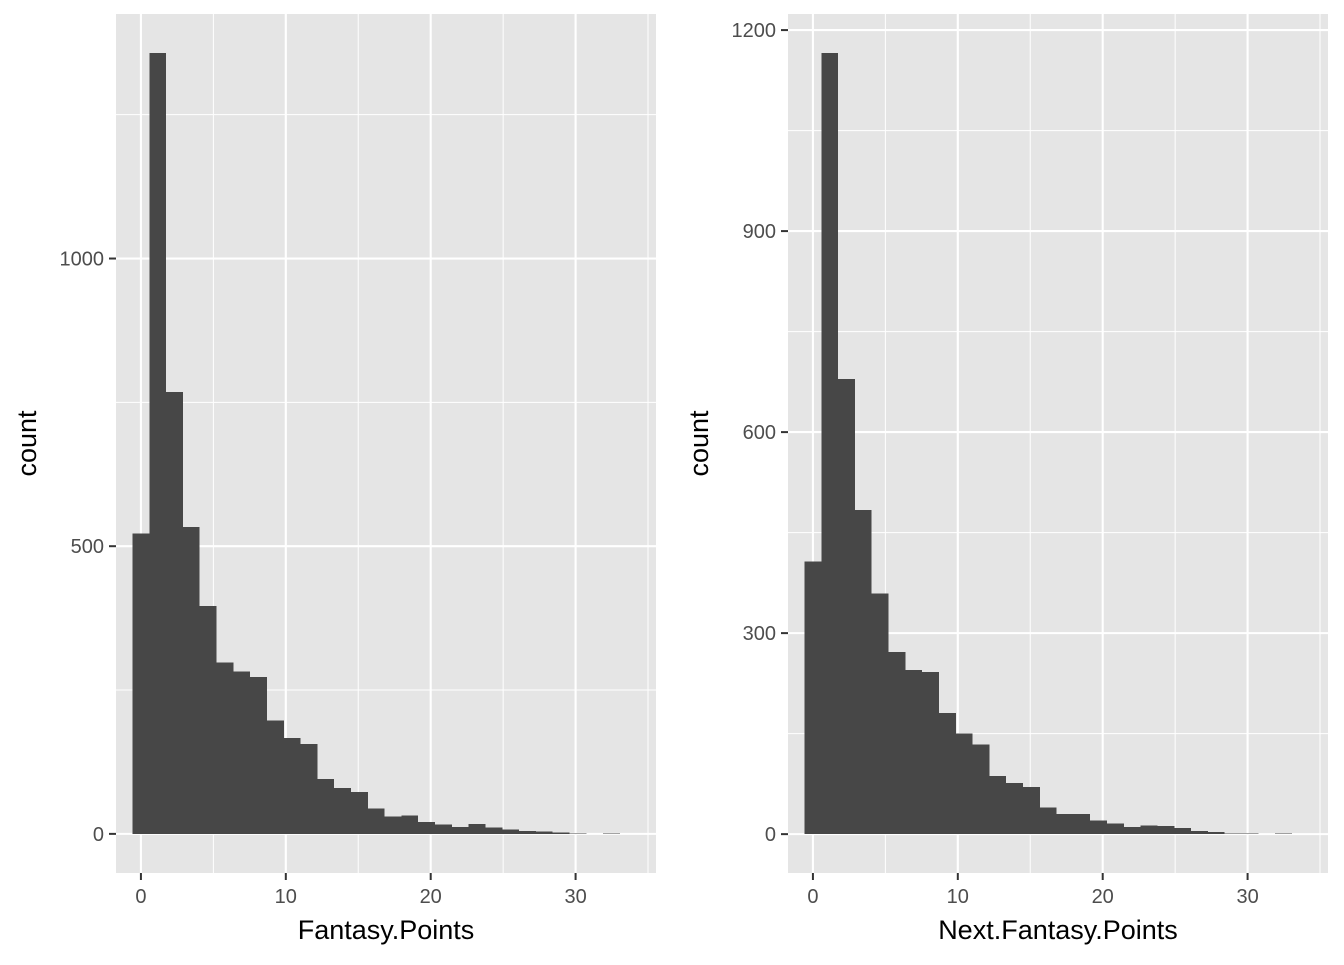 Image resolution: width=1344 pixels, height=965 pixels. I want to click on y-axis: 0 300 600 900 1200, so click(760, 433).